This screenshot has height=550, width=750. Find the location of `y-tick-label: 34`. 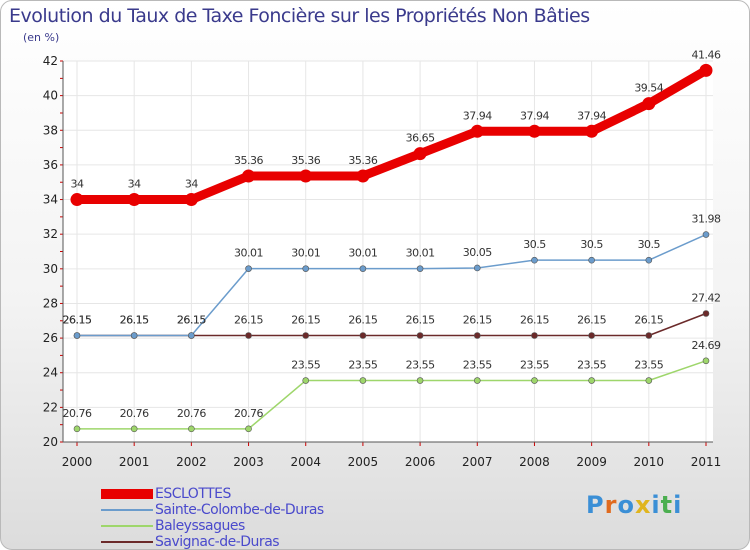

y-tick-label: 34 is located at coordinates (50, 200).